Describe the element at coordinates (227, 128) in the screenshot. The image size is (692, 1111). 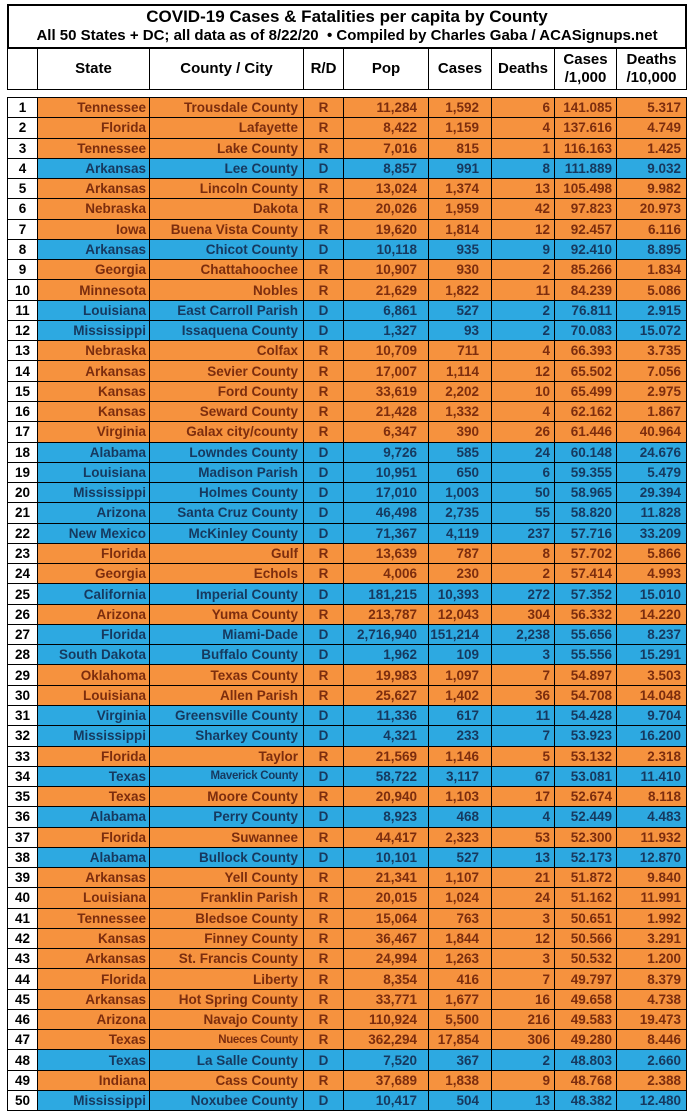
I see `county-cell: Lafayette` at that location.